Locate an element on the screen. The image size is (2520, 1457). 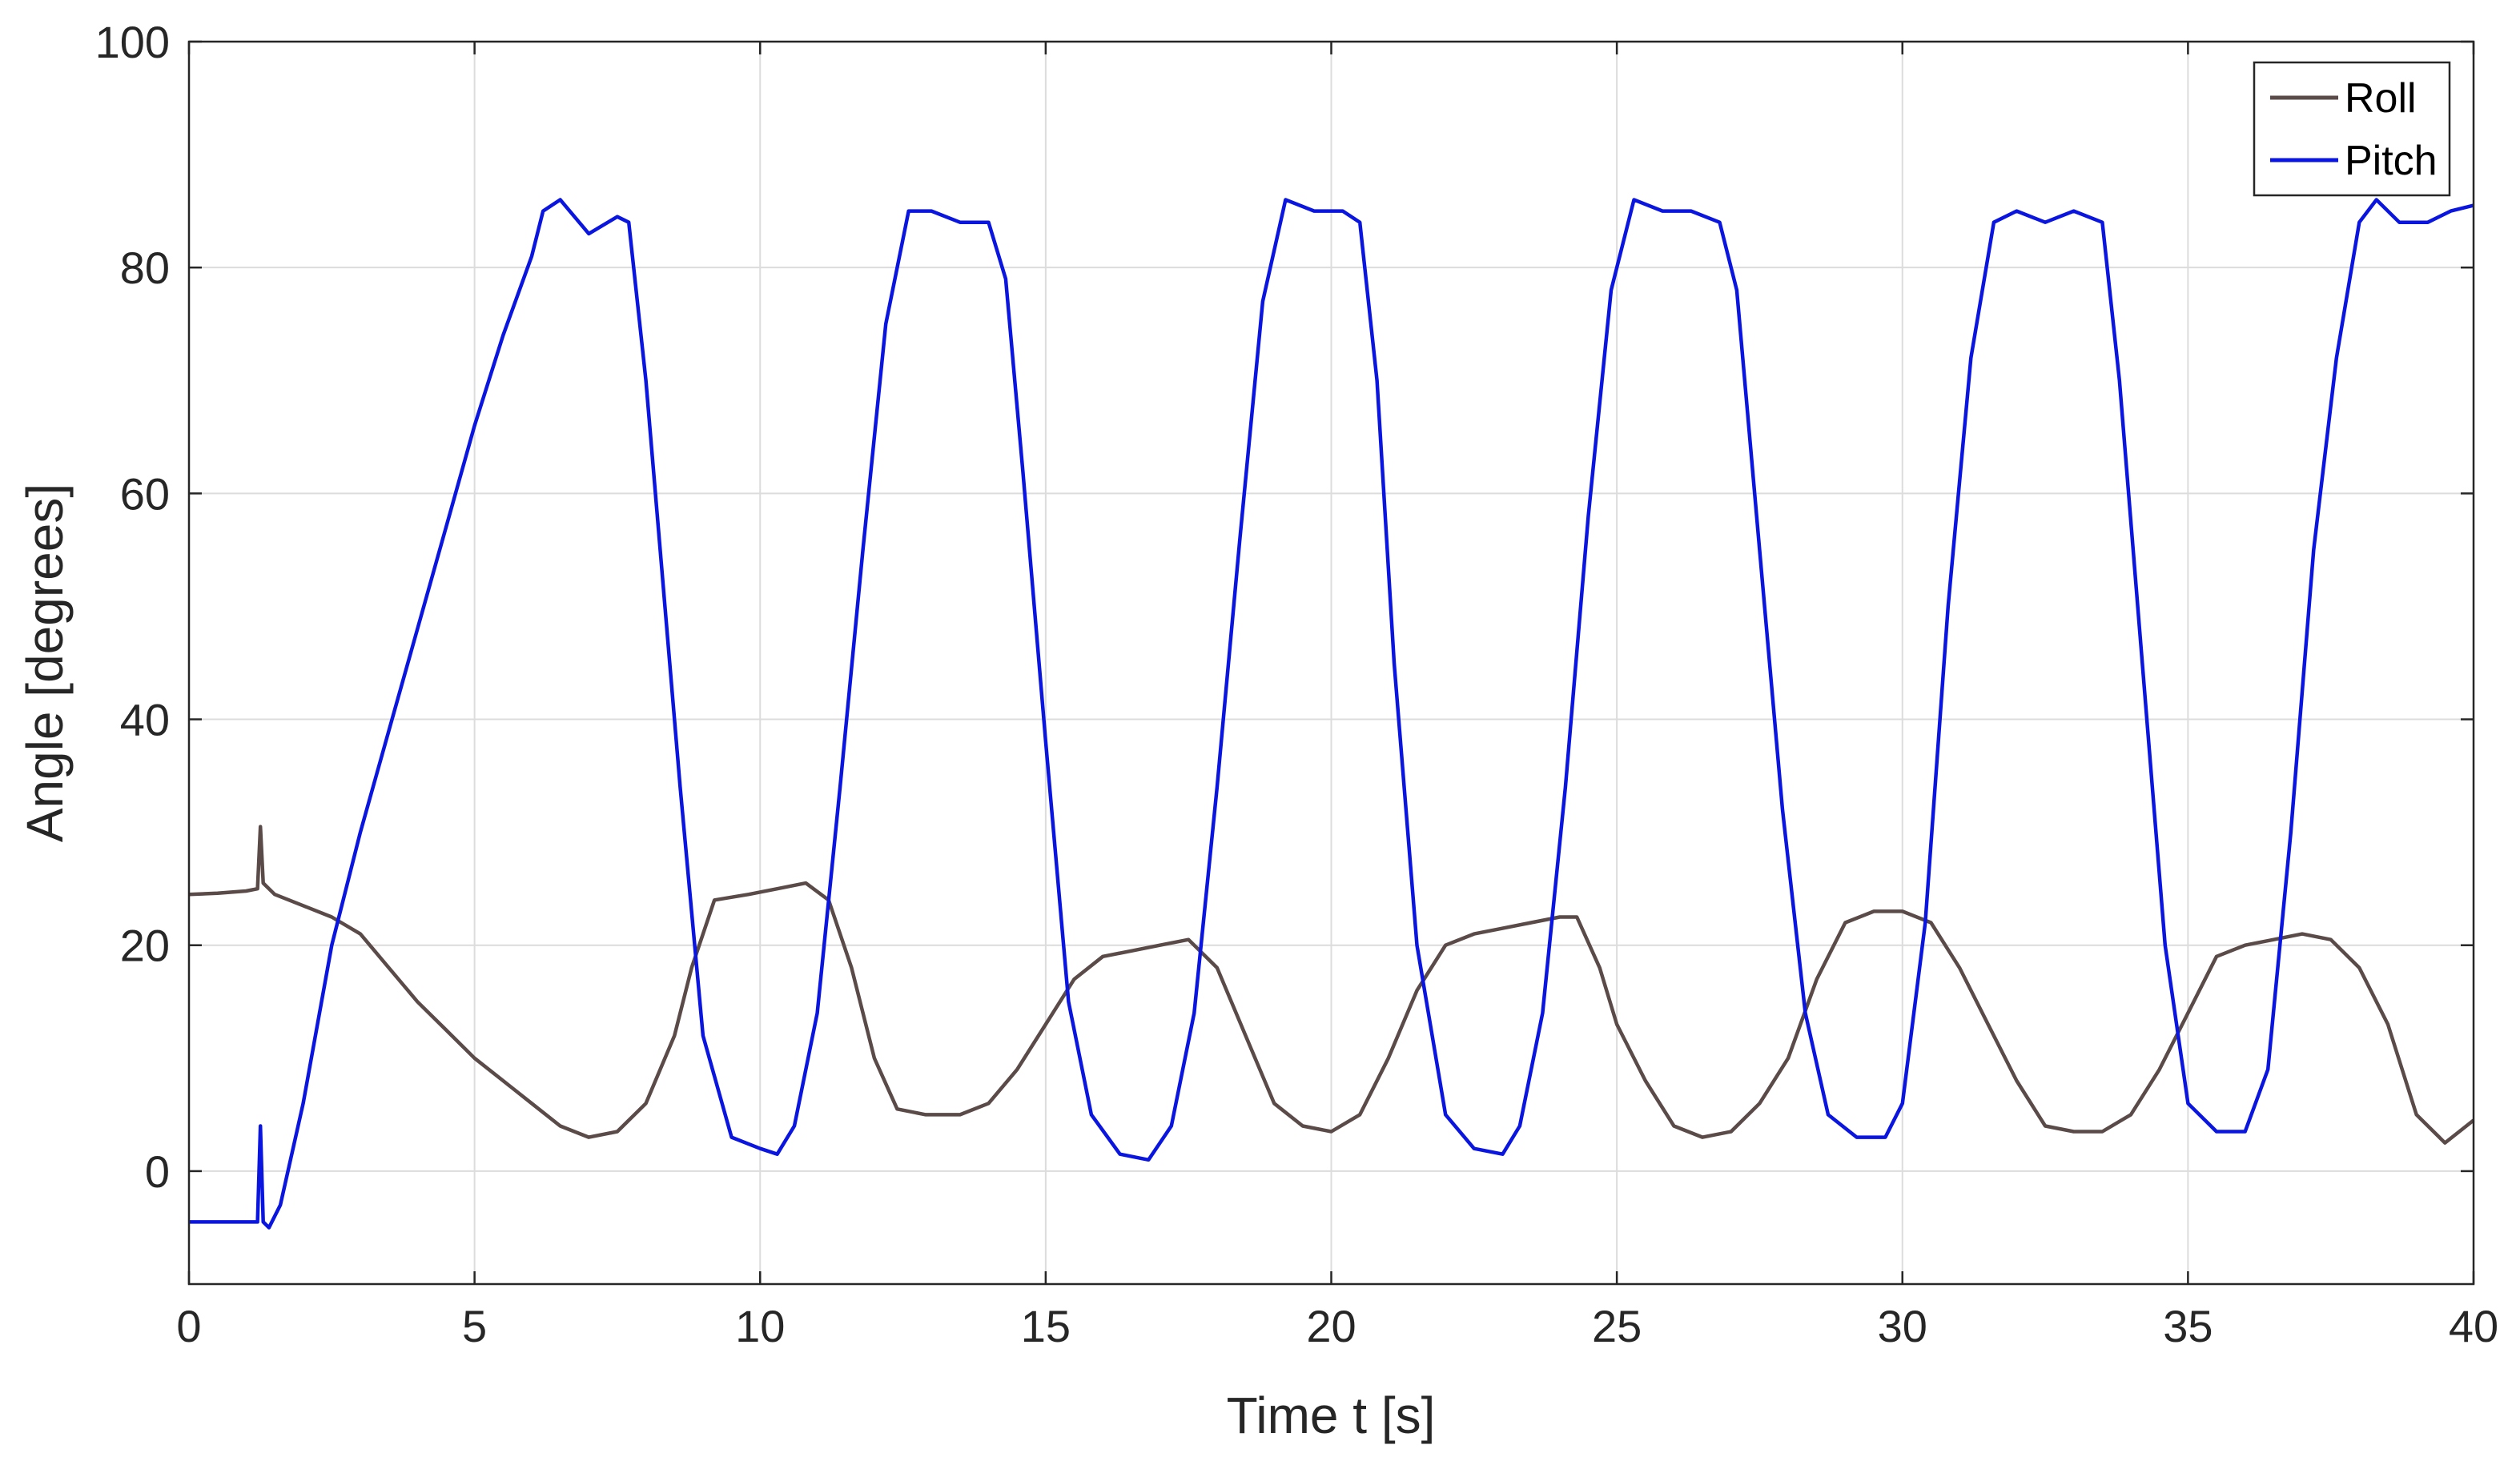
y-tick-label: 0 is located at coordinates (157, 1171).